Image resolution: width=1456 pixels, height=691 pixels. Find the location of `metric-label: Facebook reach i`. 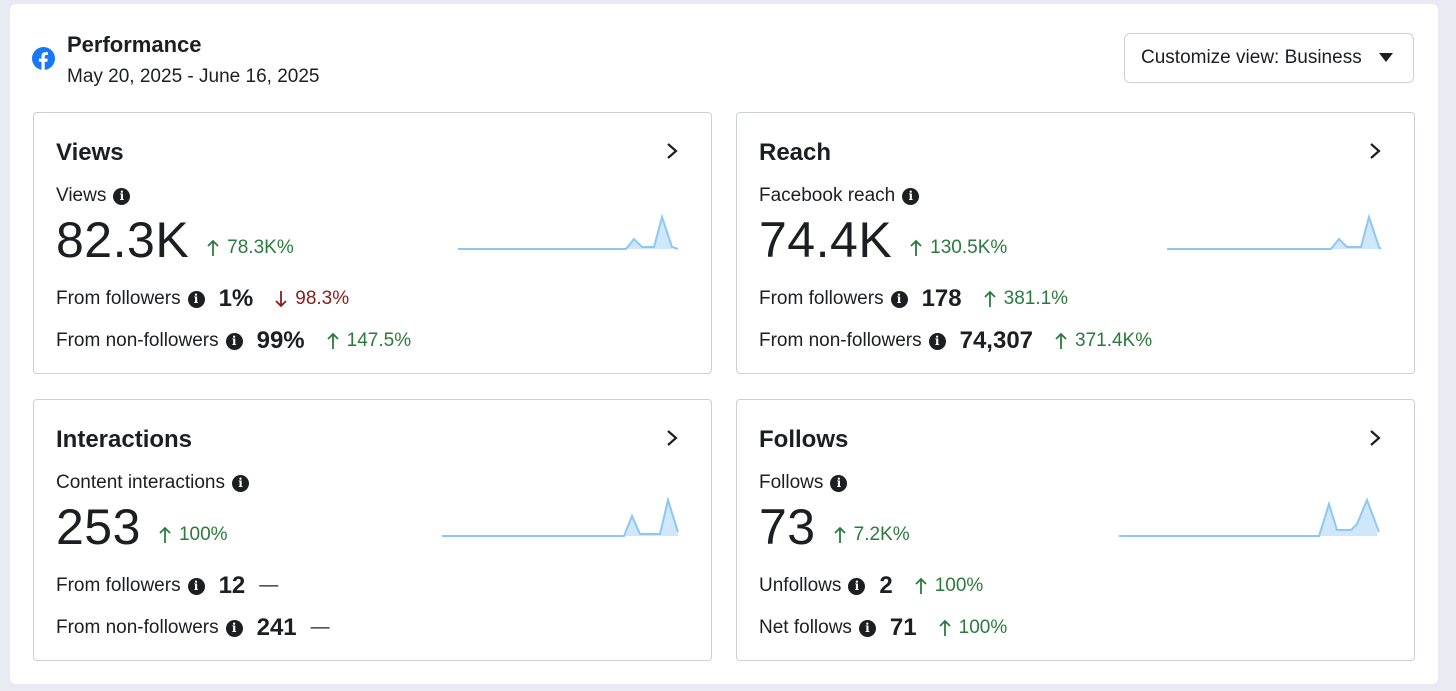

metric-label: Facebook reach i is located at coordinates (839, 196).